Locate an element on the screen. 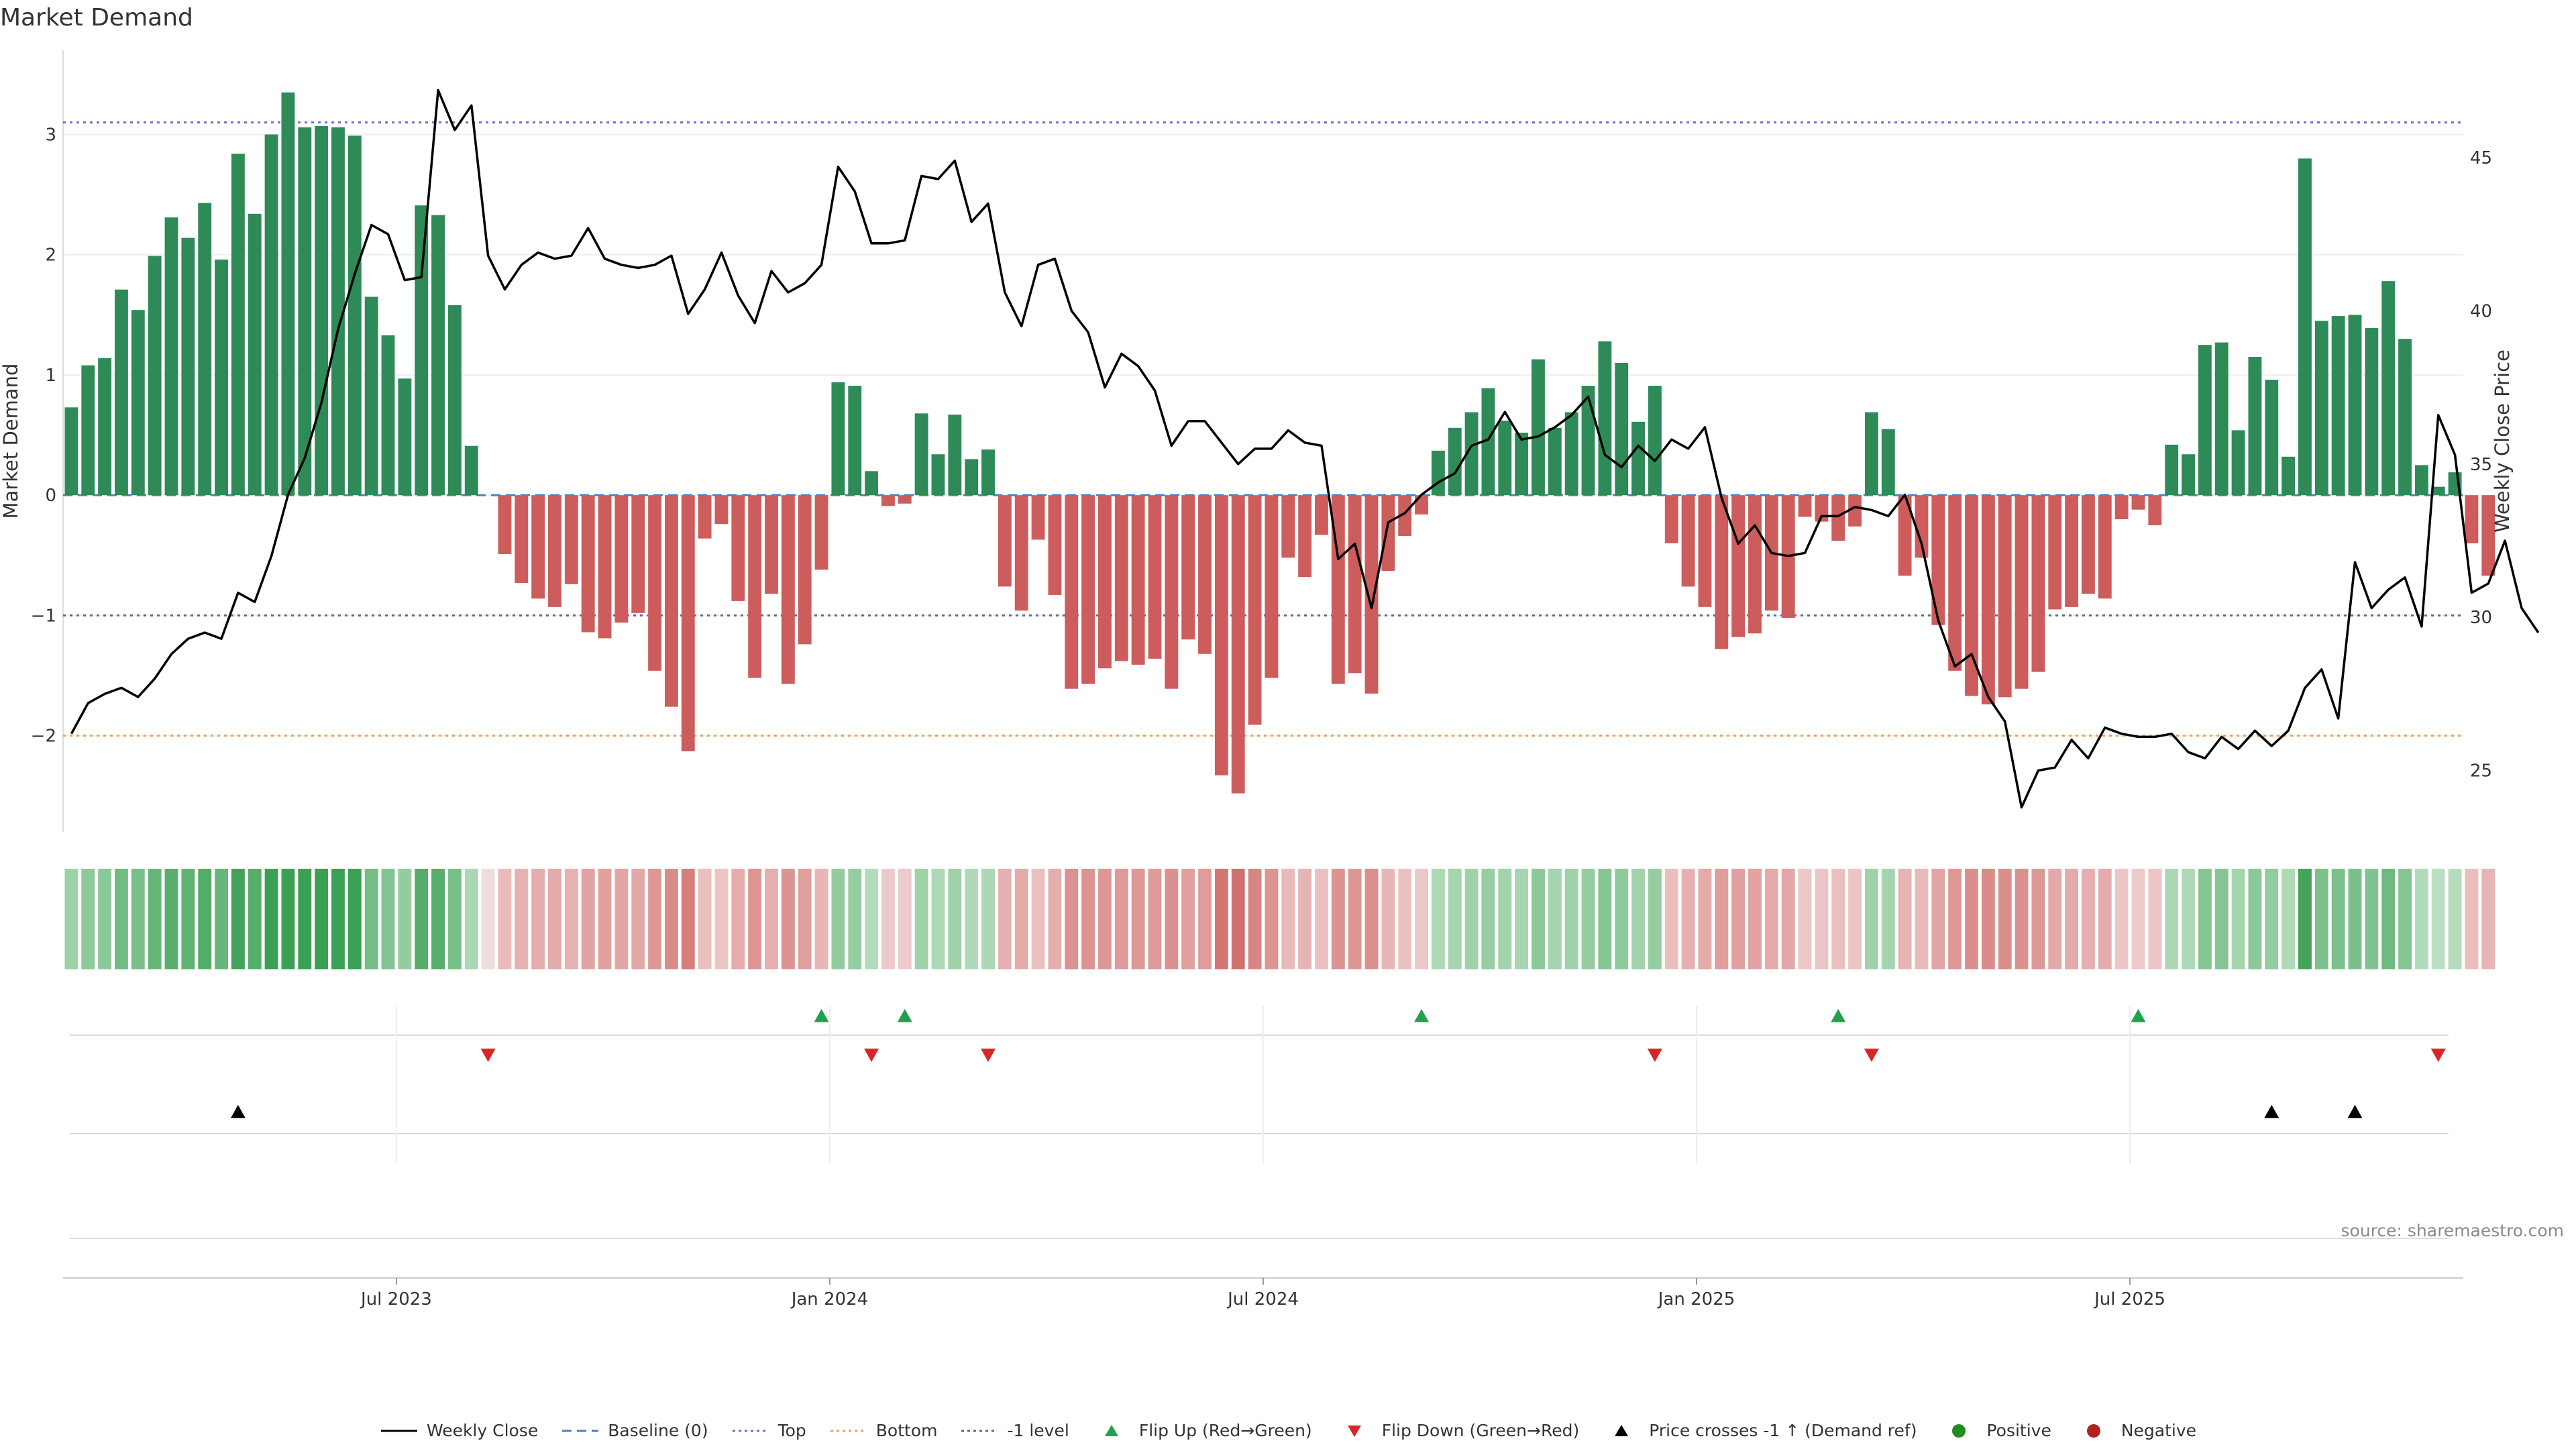 The width and height of the screenshot is (2576, 1449). y2-tick-label: 45 is located at coordinates (2481, 158).